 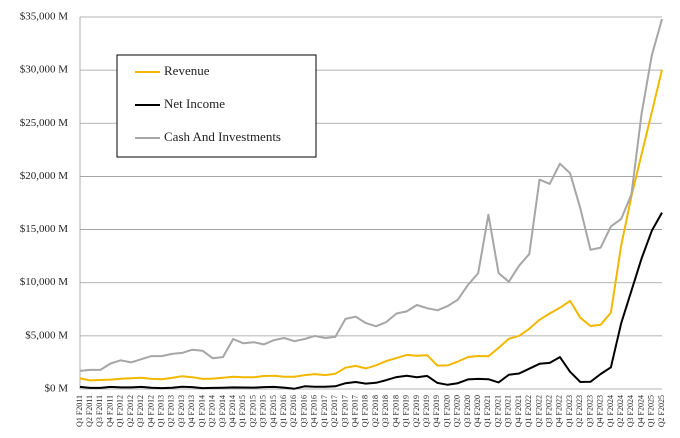 What do you see at coordinates (559, 411) in the screenshot?
I see `x-tick-label: Q4 F2022` at bounding box center [559, 411].